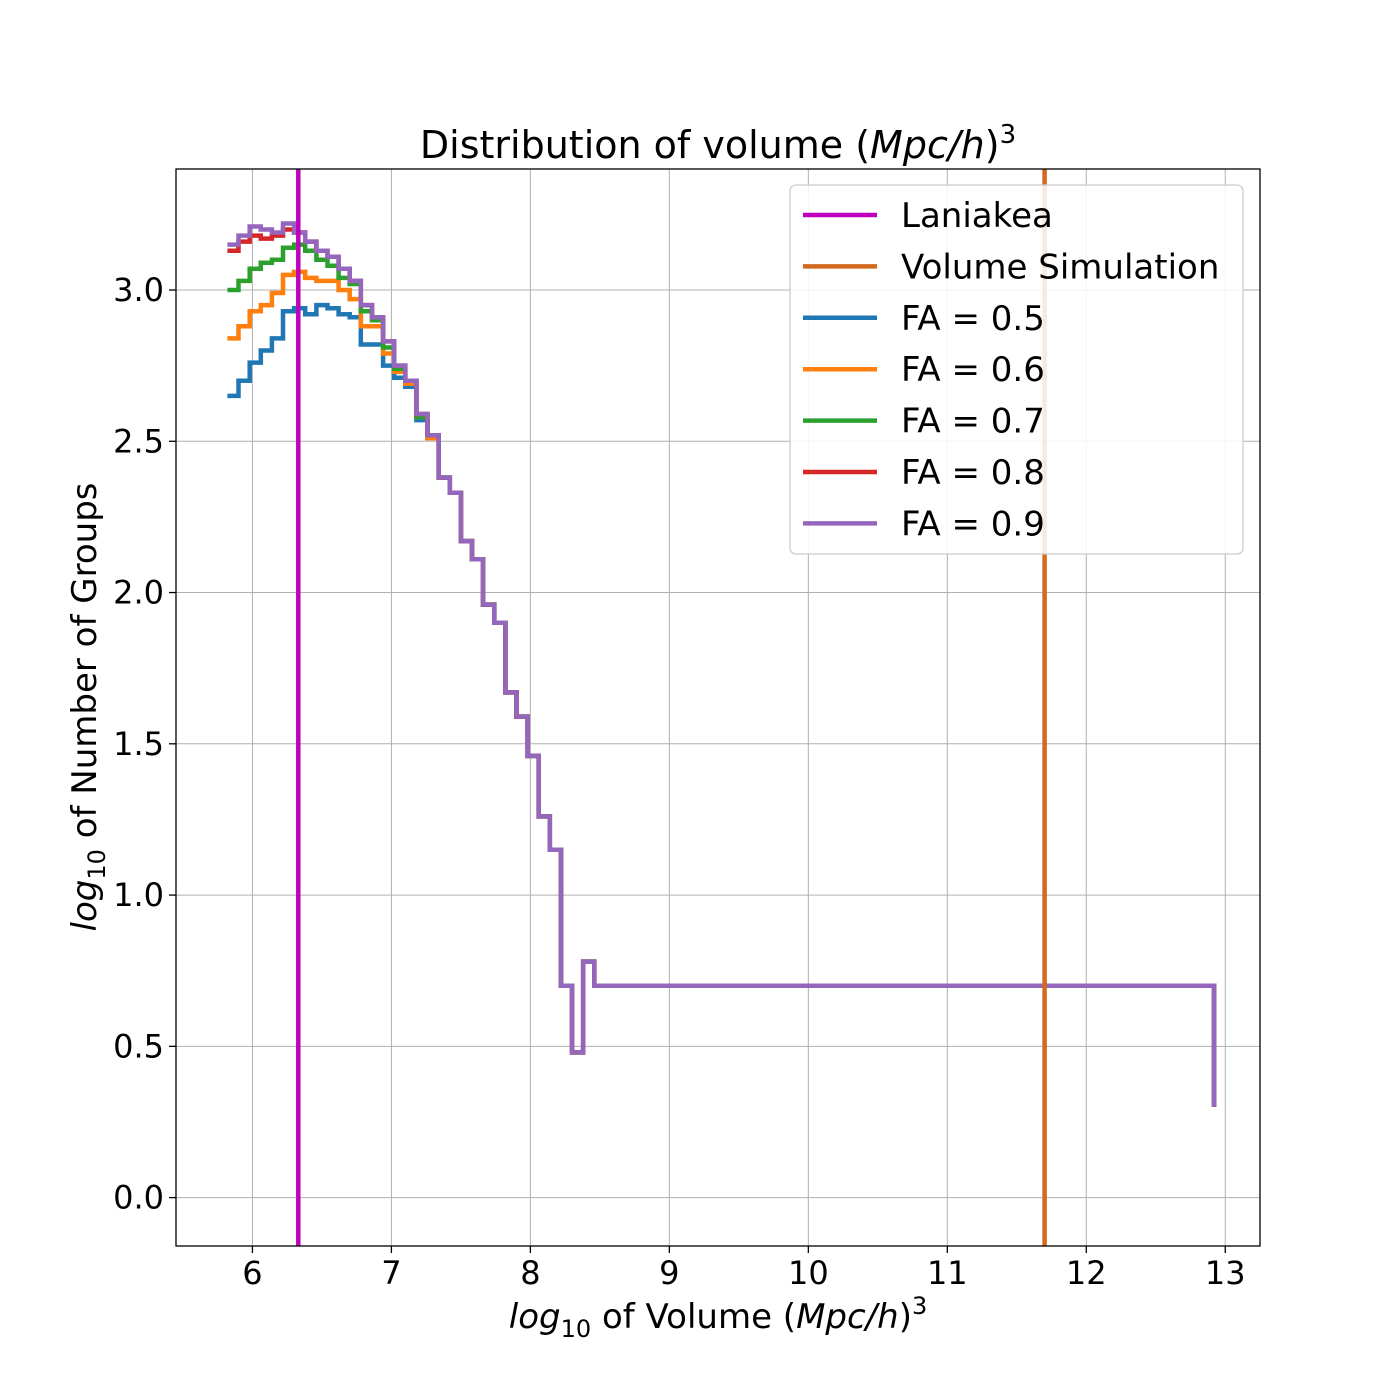 This screenshot has height=1400, width=1400. What do you see at coordinates (718, 1317) in the screenshot?
I see `x-axis-label: log10 of Volume (Mpc/h)3` at bounding box center [718, 1317].